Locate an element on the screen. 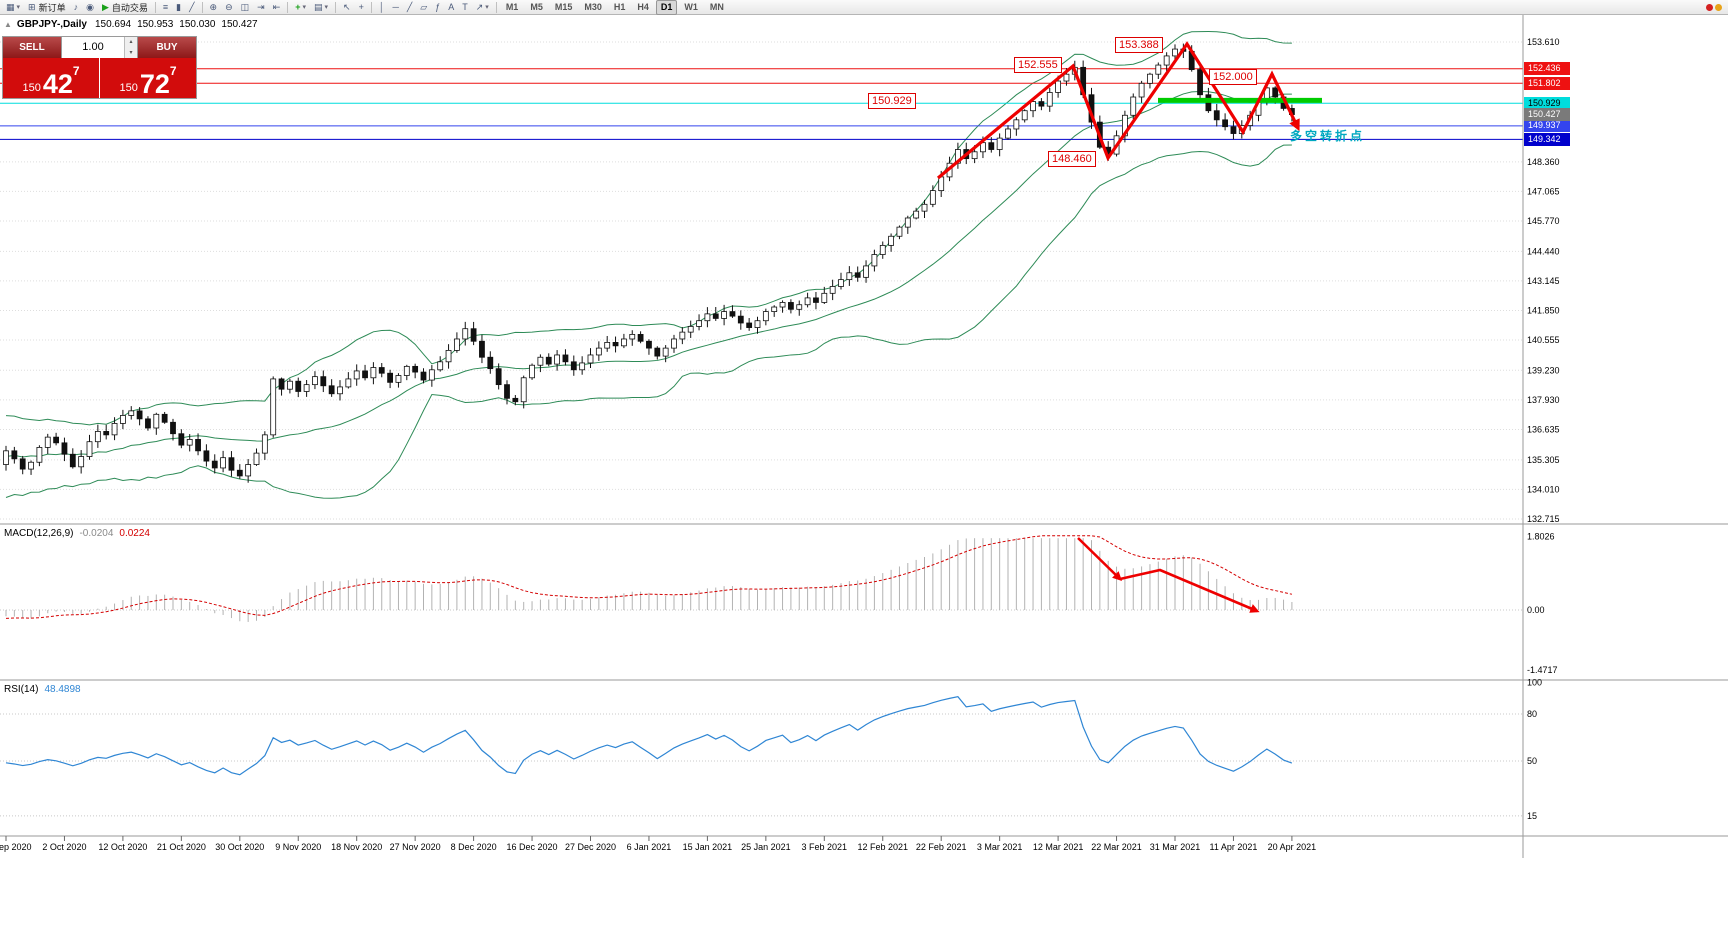 This screenshot has width=1728, height=943. timeframe-d1-button: D1 is located at coordinates (666, 7).